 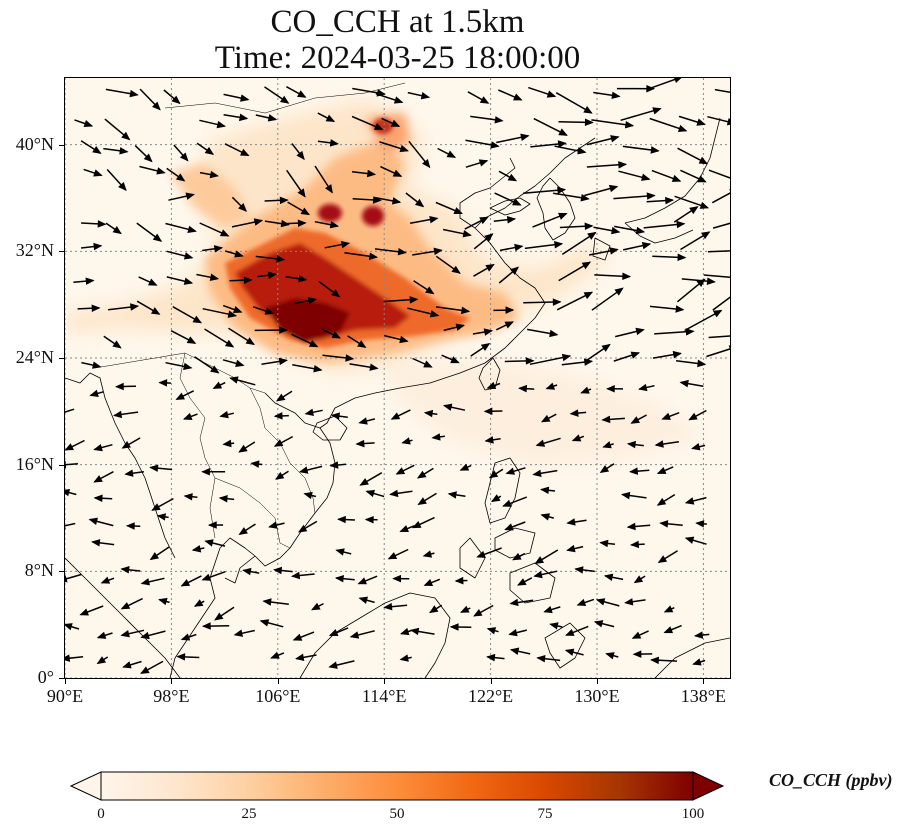 What do you see at coordinates (384, 696) in the screenshot?
I see `lon-tick-label: 114°E` at bounding box center [384, 696].